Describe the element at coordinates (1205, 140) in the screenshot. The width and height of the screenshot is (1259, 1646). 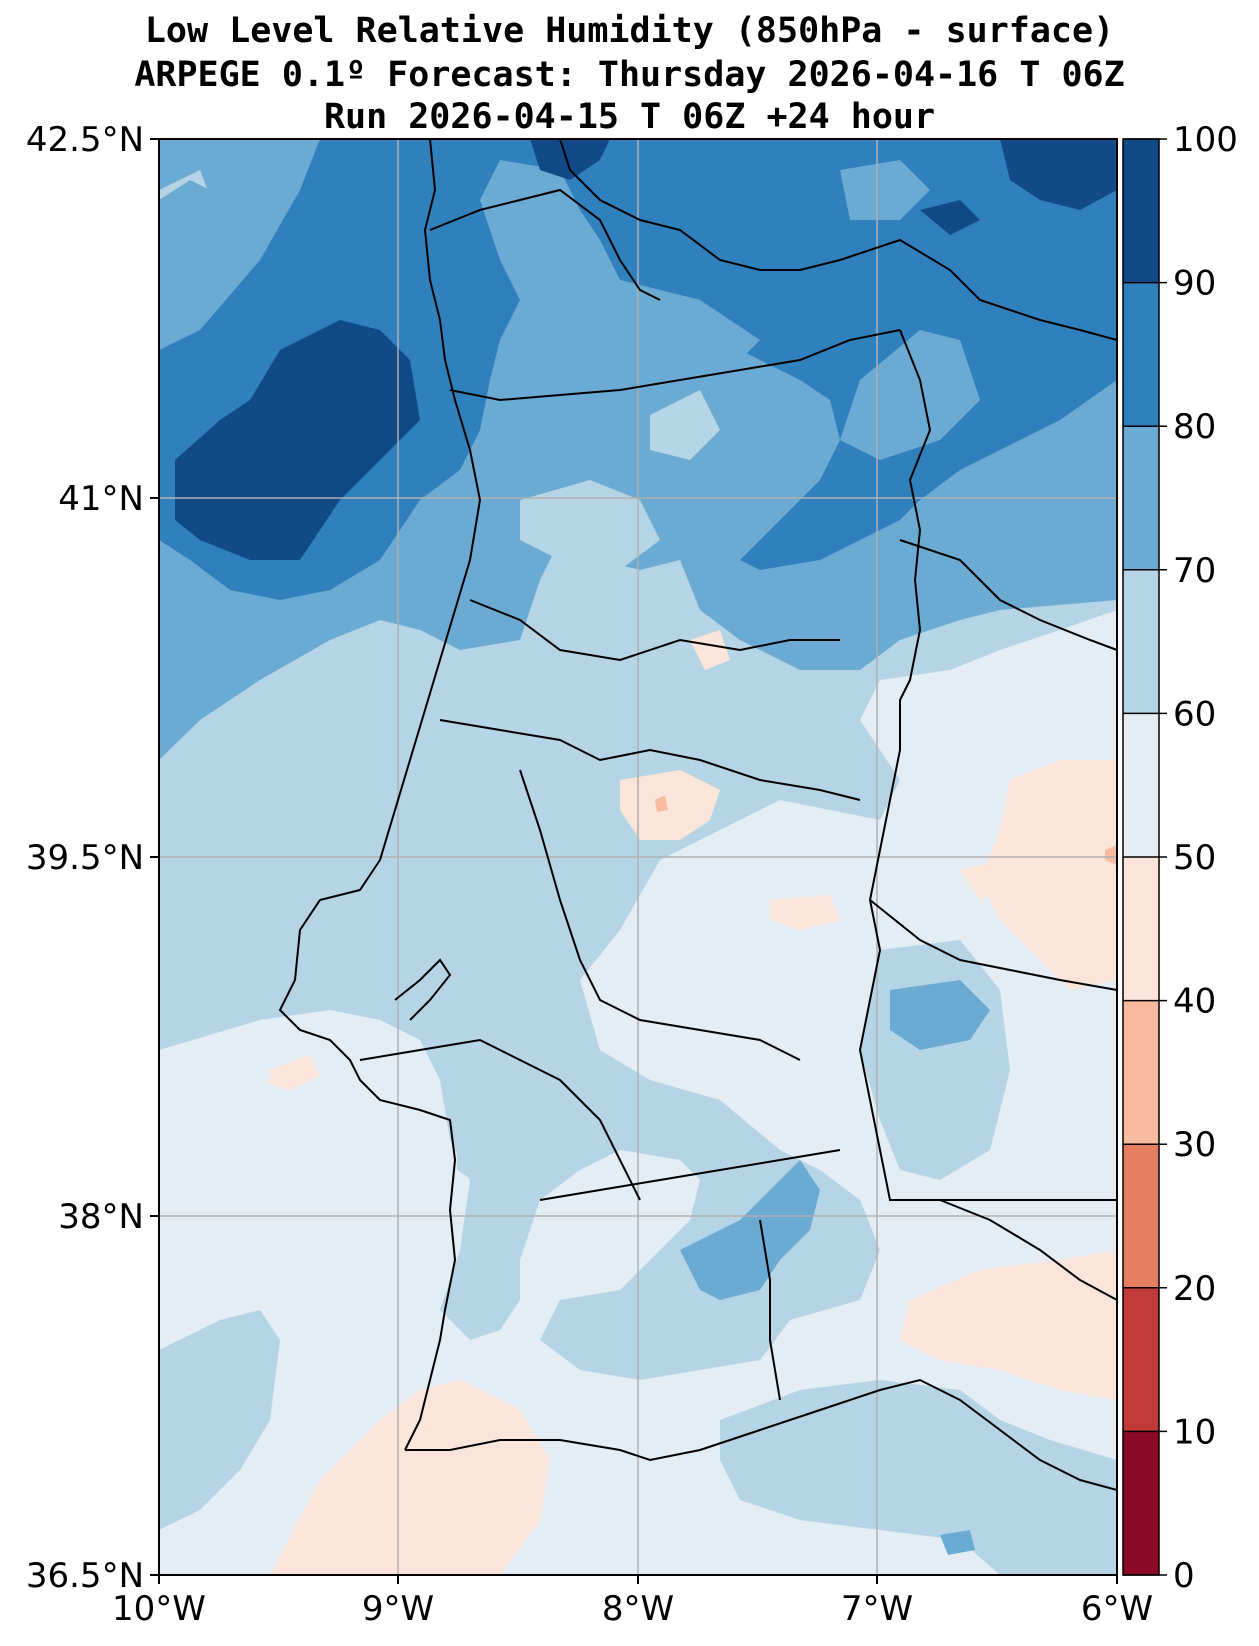
I see `colorbar-label-100: 100` at that location.